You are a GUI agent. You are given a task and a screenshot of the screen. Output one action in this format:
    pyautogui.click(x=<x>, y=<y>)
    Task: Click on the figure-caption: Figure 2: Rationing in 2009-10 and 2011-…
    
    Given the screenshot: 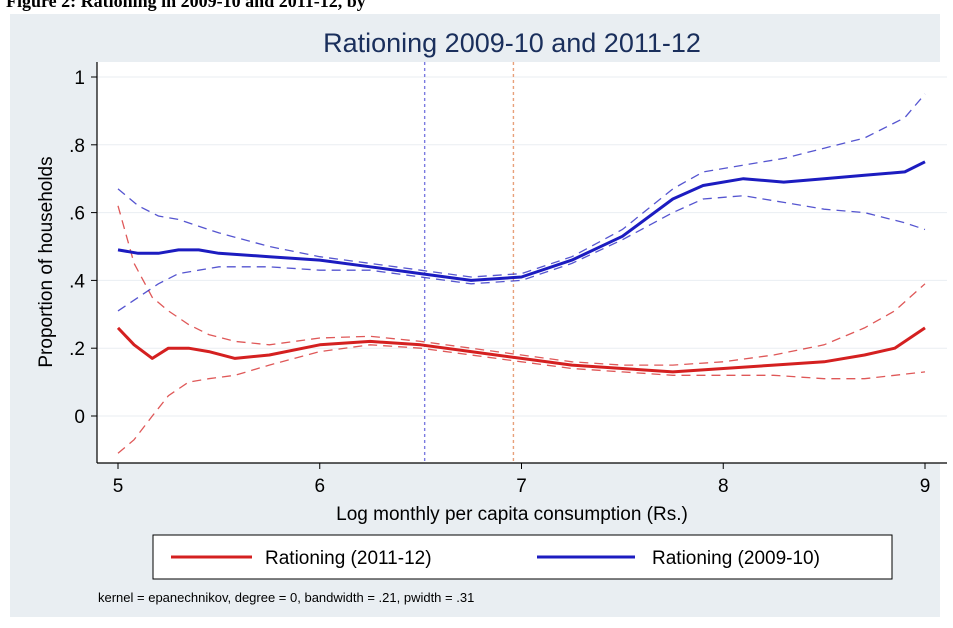 What is the action you would take?
    pyautogui.click(x=186, y=5)
    